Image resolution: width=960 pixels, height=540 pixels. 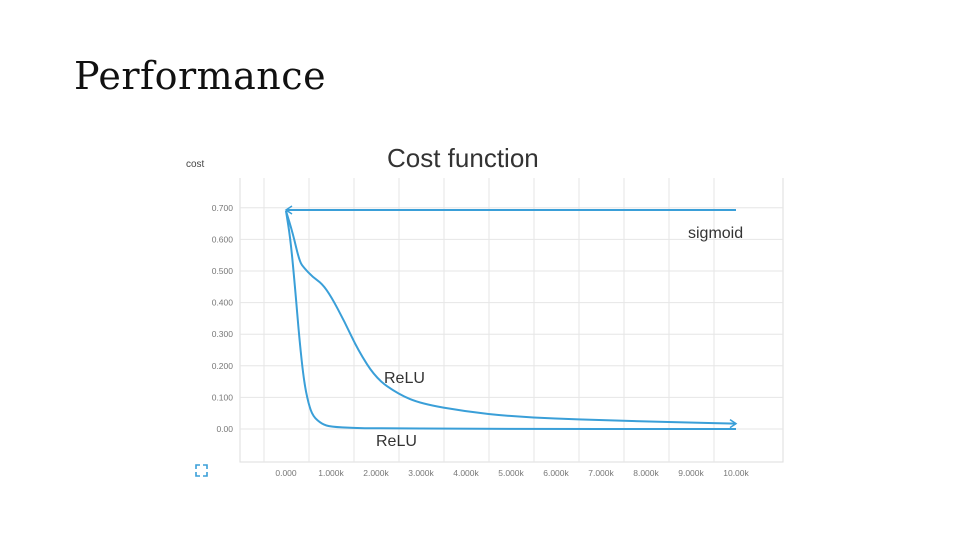 What do you see at coordinates (463, 158) in the screenshot?
I see `chart-title: Cost function` at bounding box center [463, 158].